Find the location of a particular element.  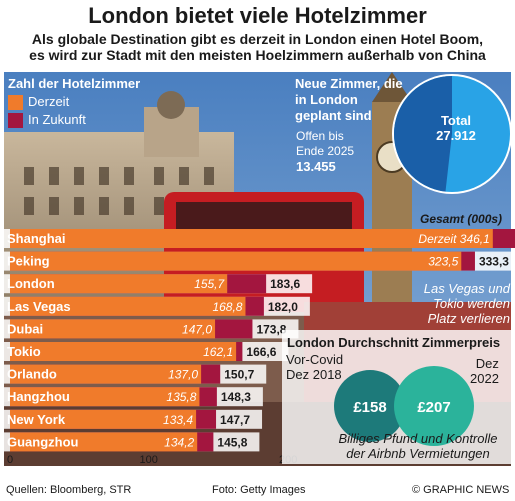

new-rooms-heading-line-2: in London is located at coordinates (326, 99).